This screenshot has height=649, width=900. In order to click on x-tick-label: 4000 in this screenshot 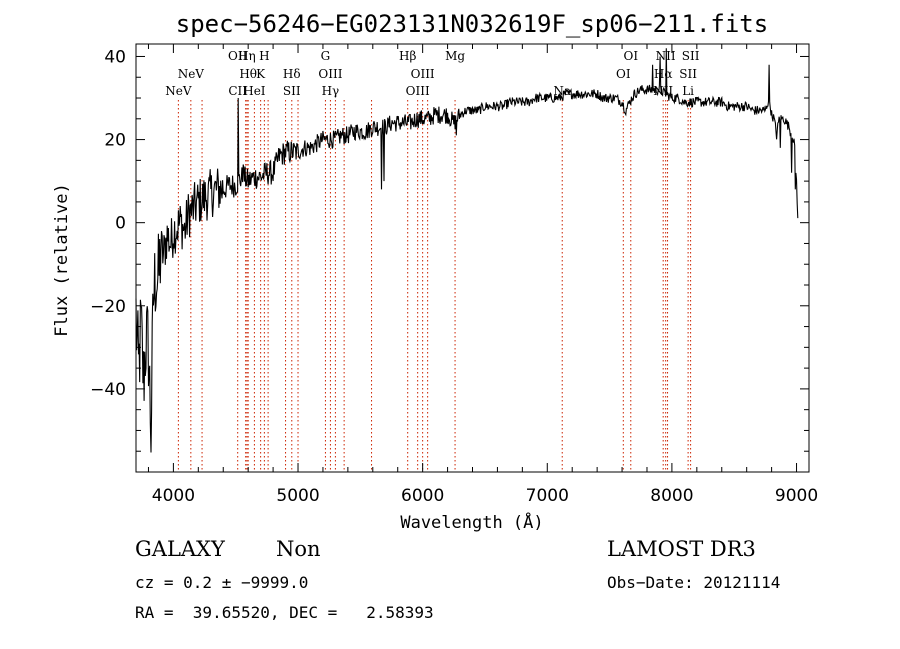, I will do `click(173, 496)`.